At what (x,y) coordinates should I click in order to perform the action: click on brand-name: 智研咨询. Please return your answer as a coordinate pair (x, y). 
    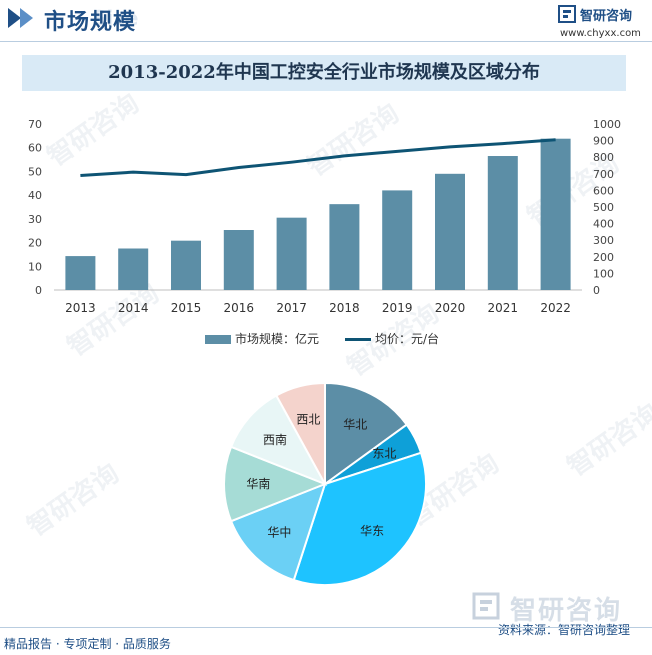
    Looking at the image, I should click on (606, 16).